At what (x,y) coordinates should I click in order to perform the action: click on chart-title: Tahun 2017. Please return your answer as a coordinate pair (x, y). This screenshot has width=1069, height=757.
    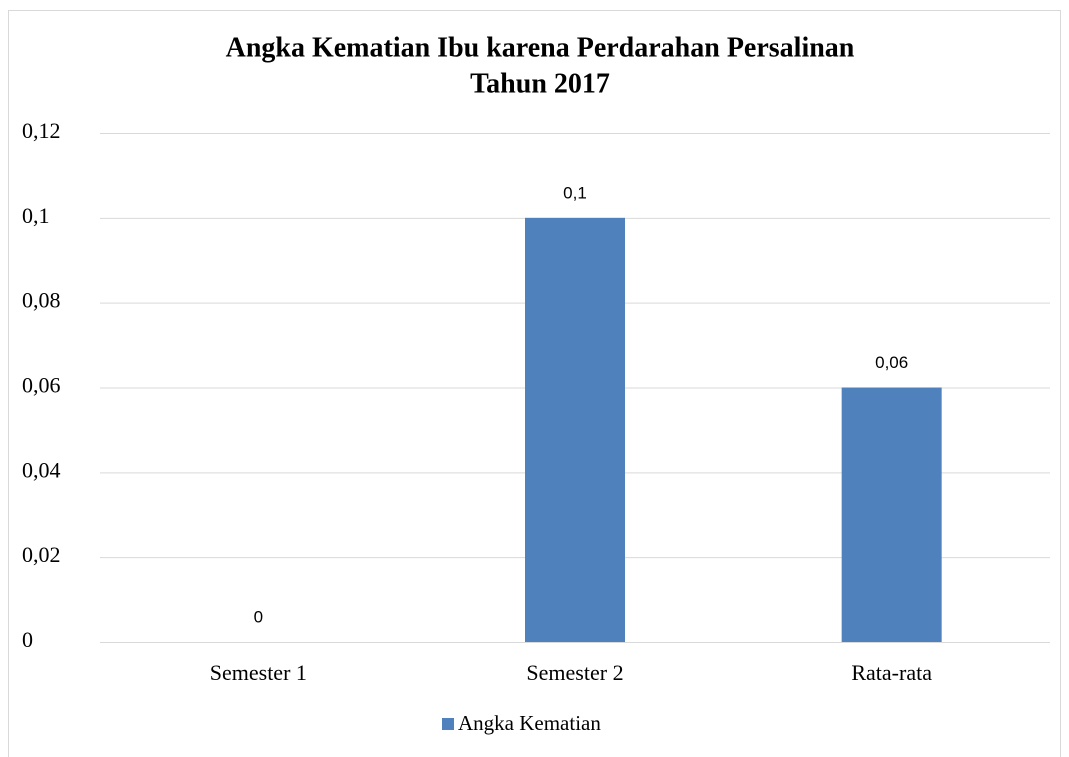
    Looking at the image, I should click on (540, 83).